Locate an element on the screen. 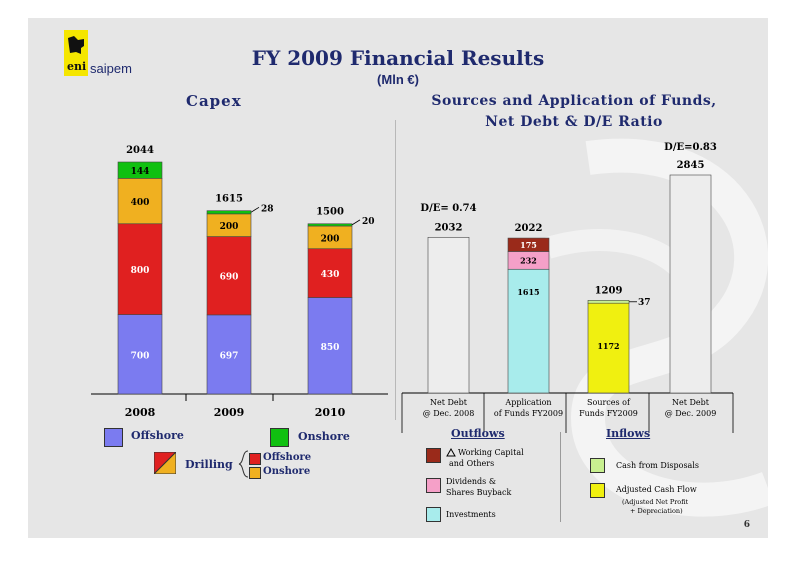 The width and height of the screenshot is (800, 565). legend-swatch-working-capital is located at coordinates (433, 455).